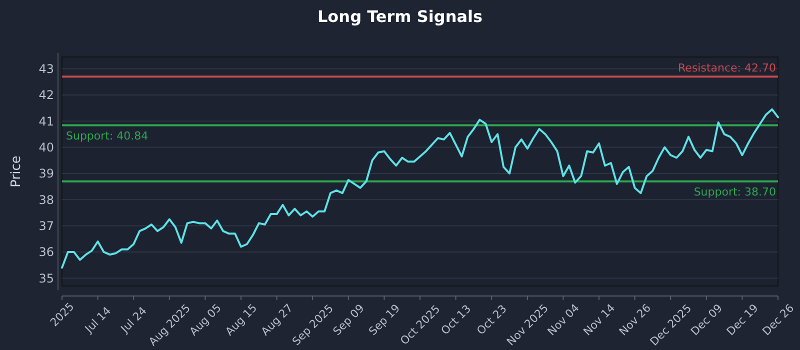 The width and height of the screenshot is (800, 350). I want to click on y-tick-label: 39, so click(46, 173).